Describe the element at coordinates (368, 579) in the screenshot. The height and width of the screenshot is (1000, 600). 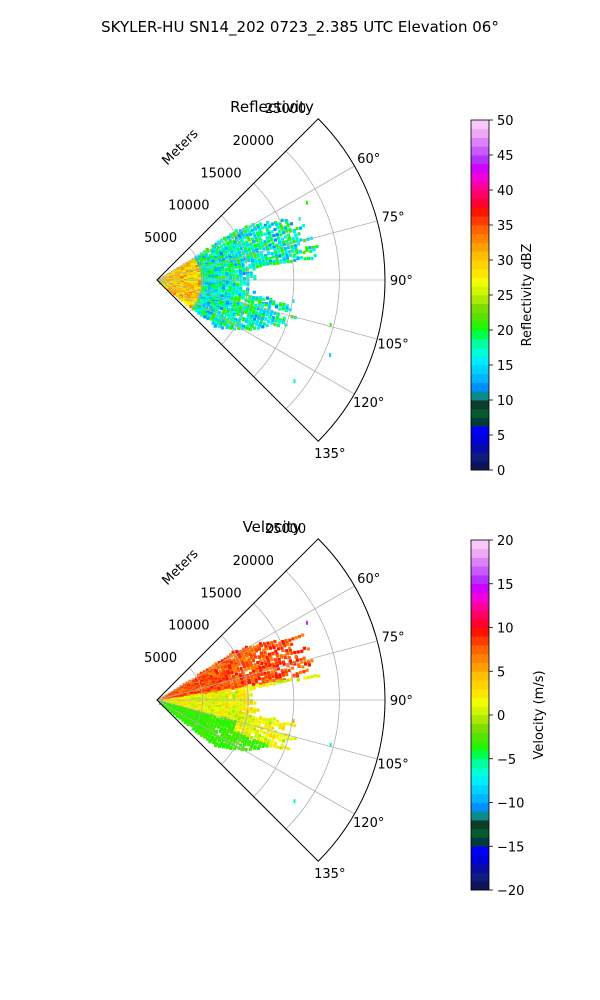
I see `velocity-angular-tick-label: 60°` at that location.